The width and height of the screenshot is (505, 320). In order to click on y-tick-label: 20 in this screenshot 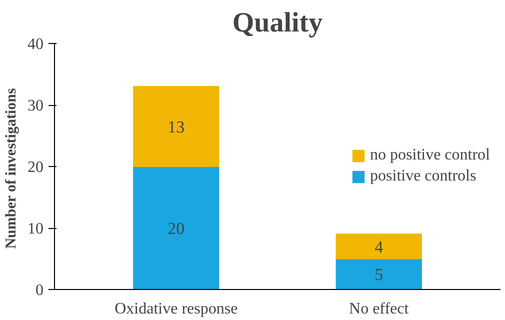, I will do `click(36, 167)`.